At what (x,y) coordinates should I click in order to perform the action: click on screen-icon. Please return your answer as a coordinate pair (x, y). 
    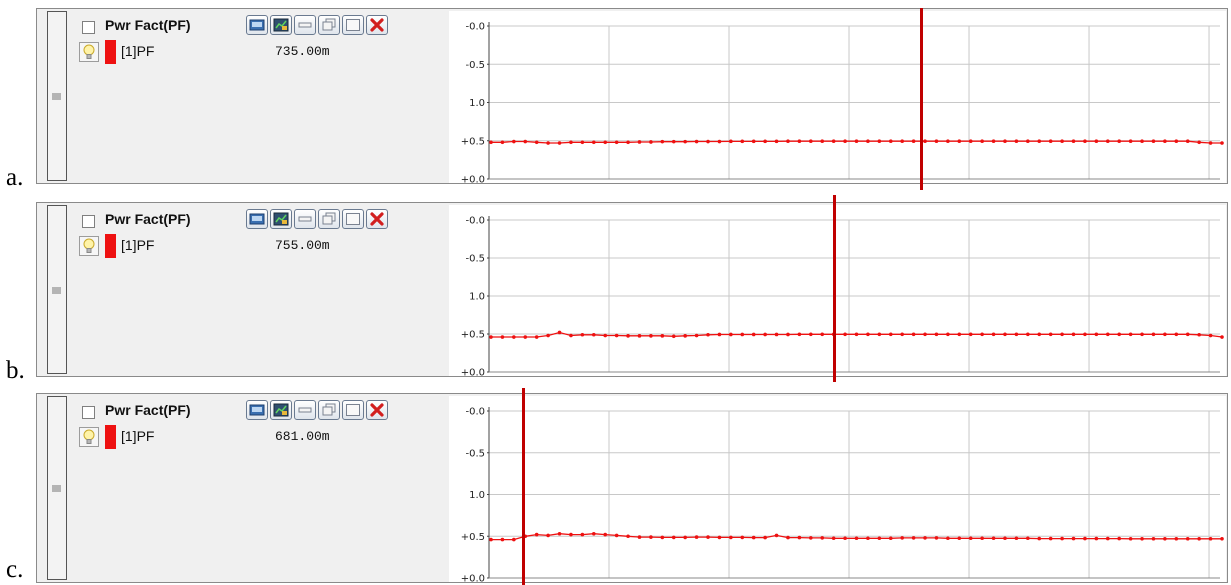
    Looking at the image, I should click on (257, 25).